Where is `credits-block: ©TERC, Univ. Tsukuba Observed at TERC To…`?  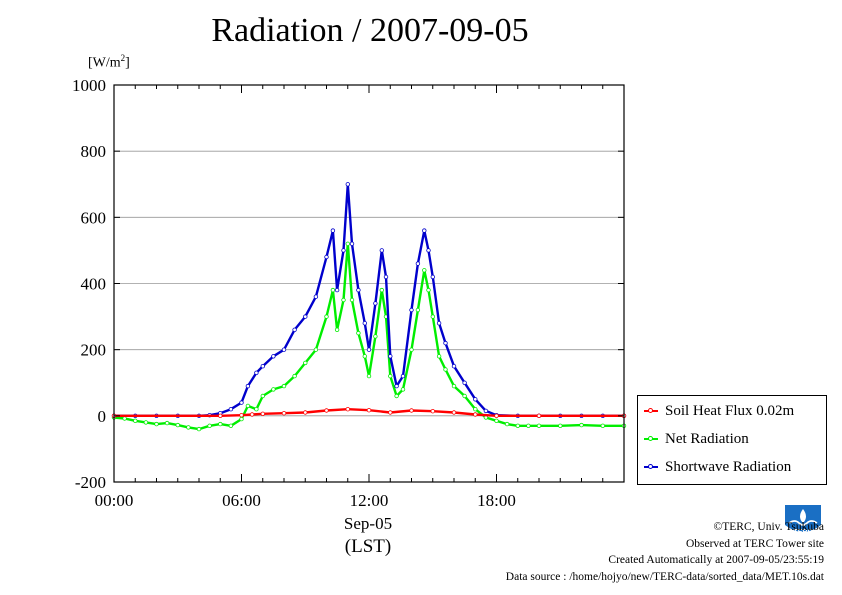
credits-block: ©TERC, Univ. Tsukuba Observed at TERC To… is located at coordinates (665, 552).